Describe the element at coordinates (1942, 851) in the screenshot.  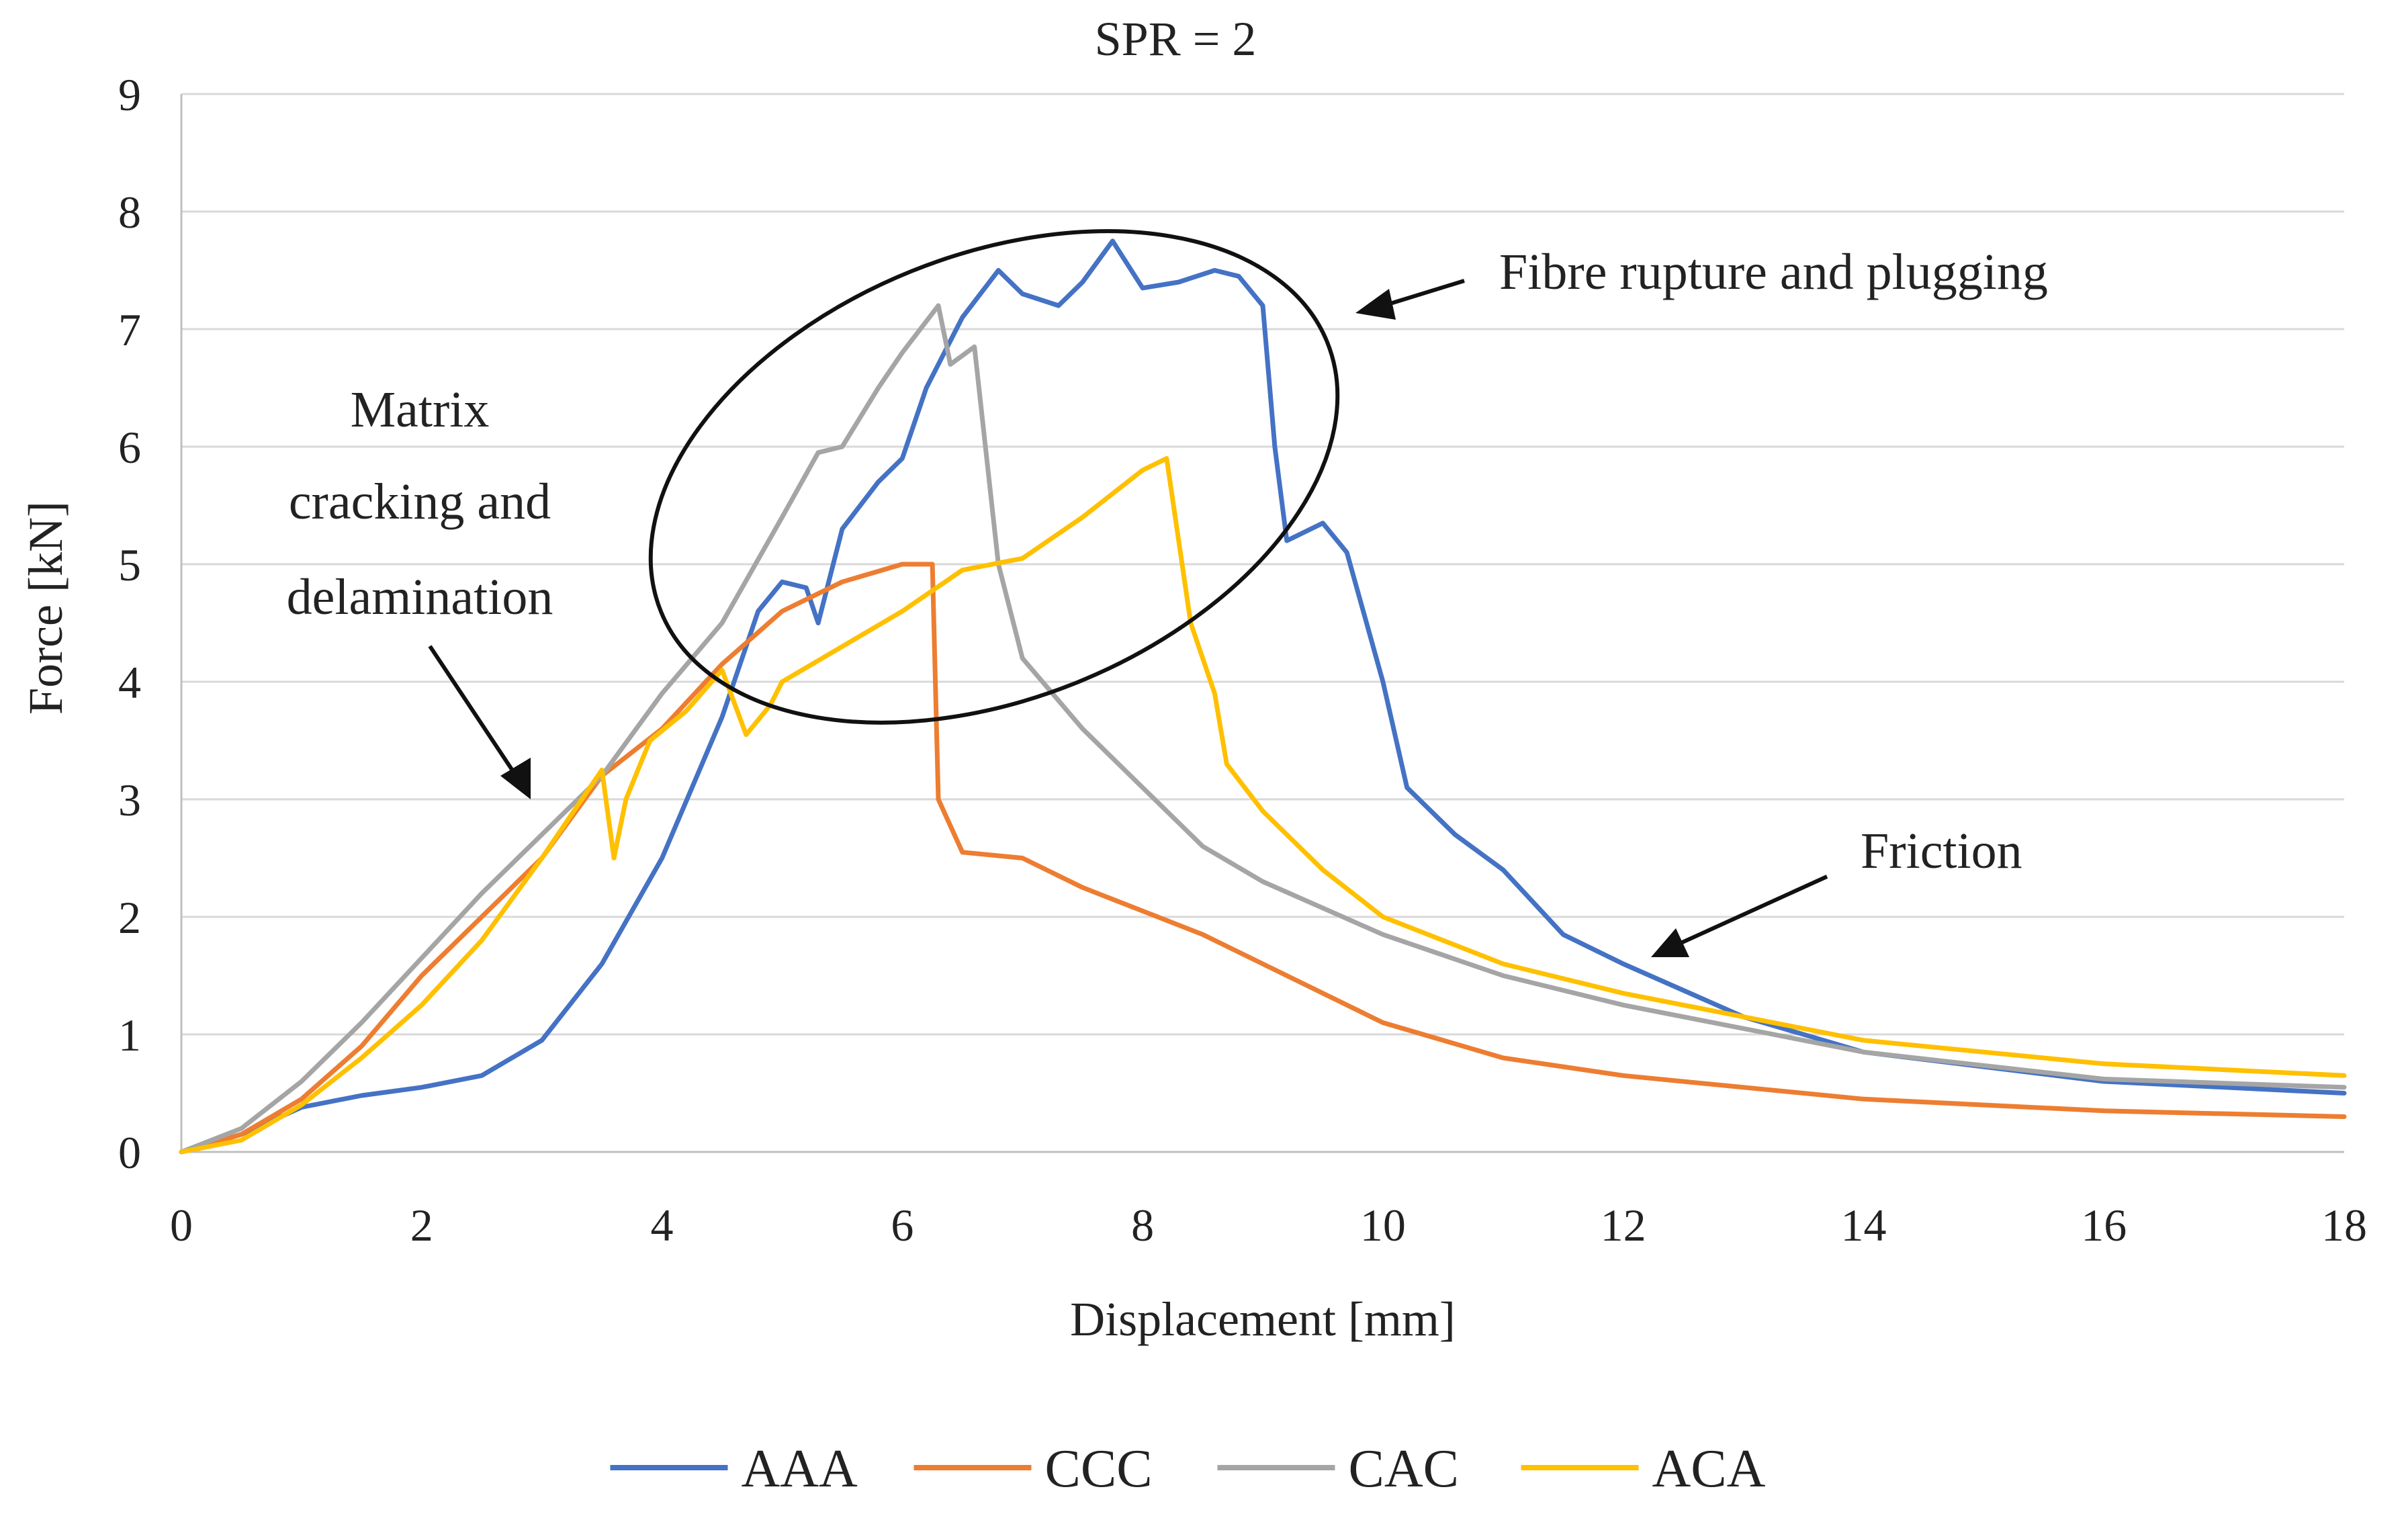
I see `annotation-friction-text: Friction` at that location.